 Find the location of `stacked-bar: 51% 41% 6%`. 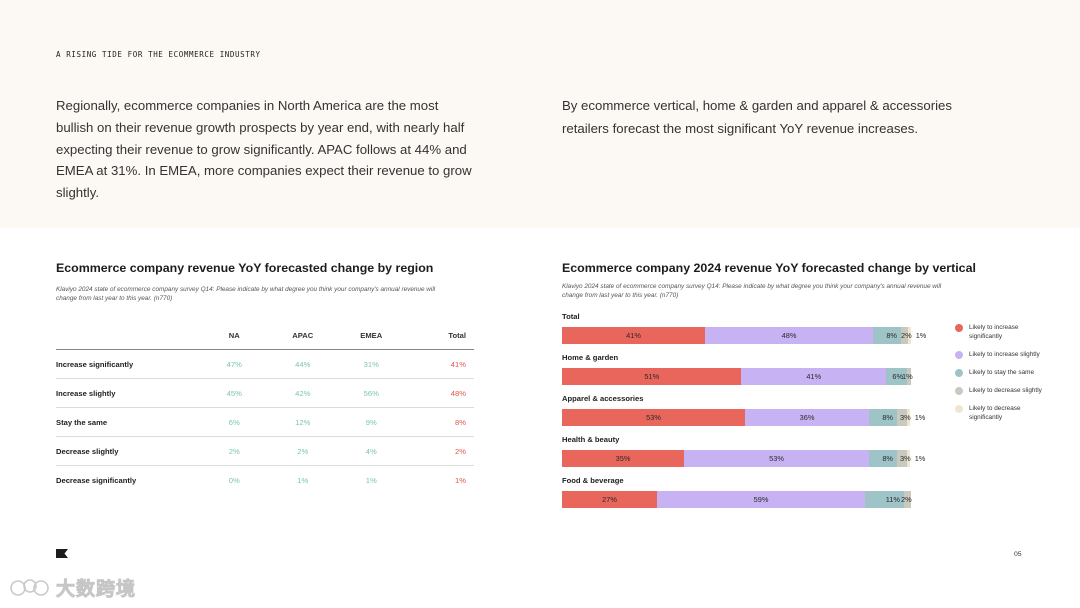

stacked-bar: 51% 41% 6% is located at coordinates (736, 376).